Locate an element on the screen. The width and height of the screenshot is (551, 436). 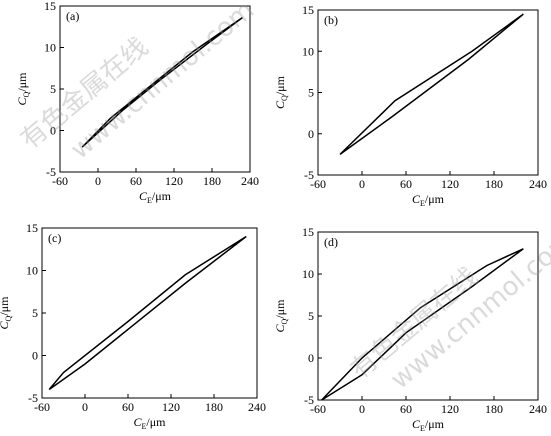
panel-label: (d) is located at coordinates (331, 242).